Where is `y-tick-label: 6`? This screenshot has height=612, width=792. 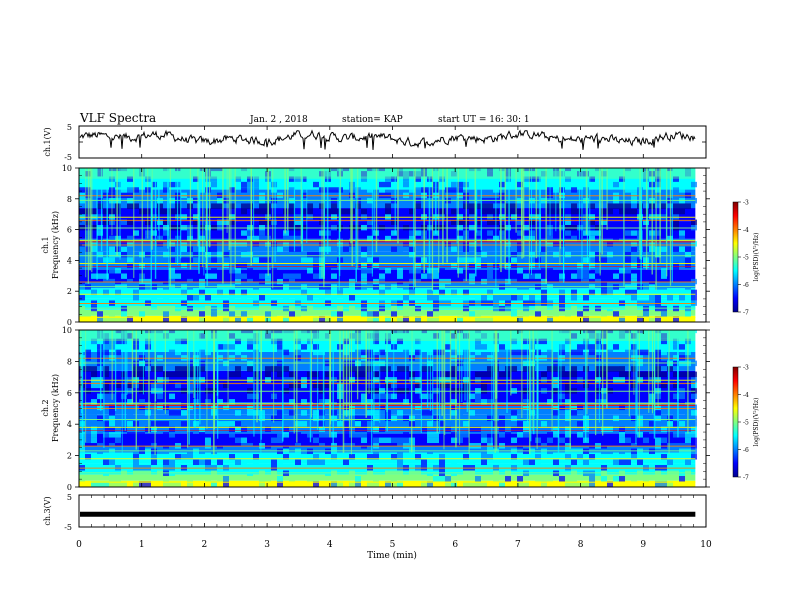 y-tick-label: 6 is located at coordinates (69, 393).